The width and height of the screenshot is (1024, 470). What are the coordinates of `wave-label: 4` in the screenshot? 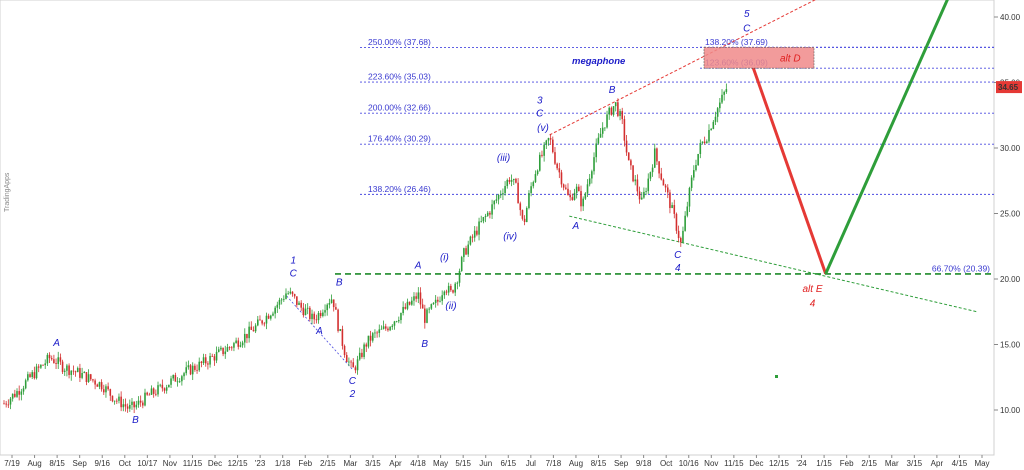 It's located at (678, 268).